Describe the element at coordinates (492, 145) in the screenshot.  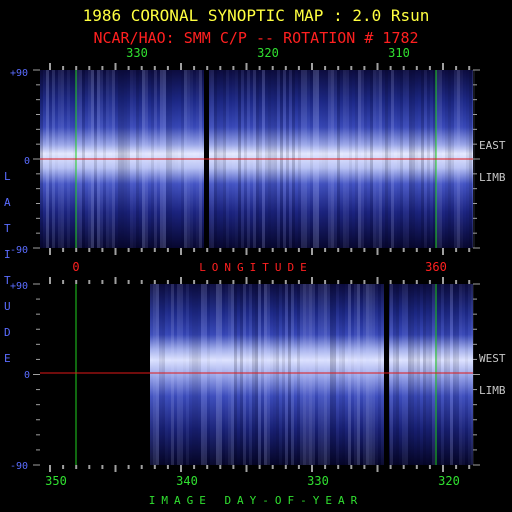
I see `east-label: EAST` at that location.